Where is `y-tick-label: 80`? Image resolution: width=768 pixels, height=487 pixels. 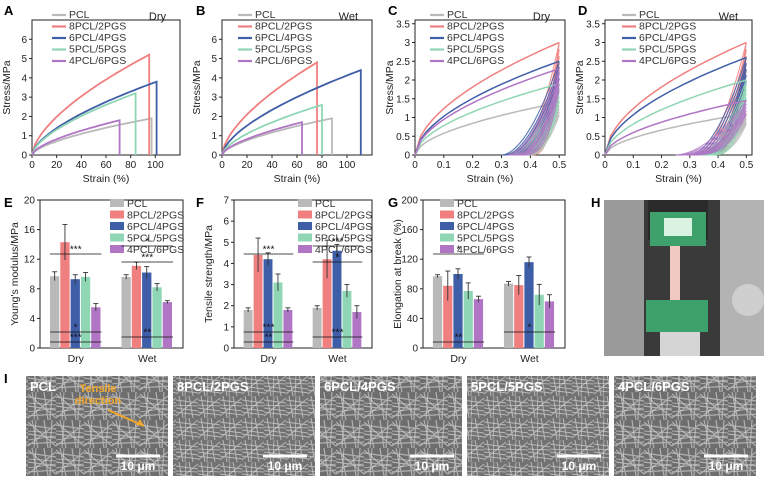 y-tick-label: 80 is located at coordinates (413, 289).